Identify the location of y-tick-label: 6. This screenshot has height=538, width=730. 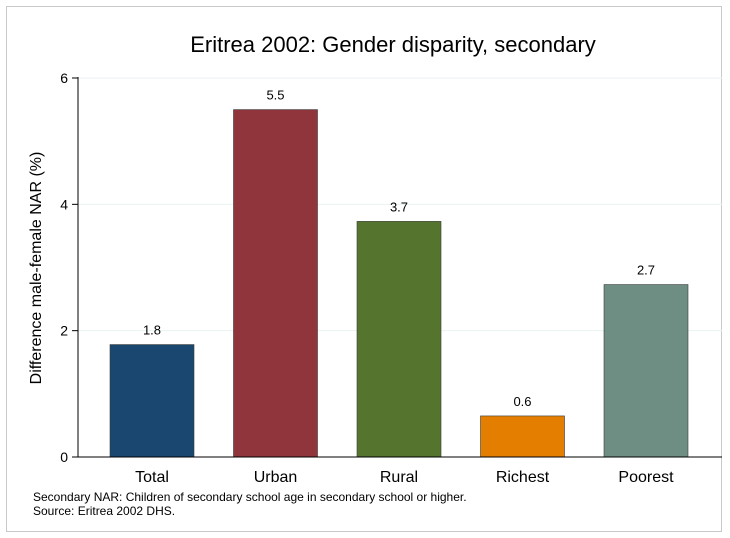
(64, 78).